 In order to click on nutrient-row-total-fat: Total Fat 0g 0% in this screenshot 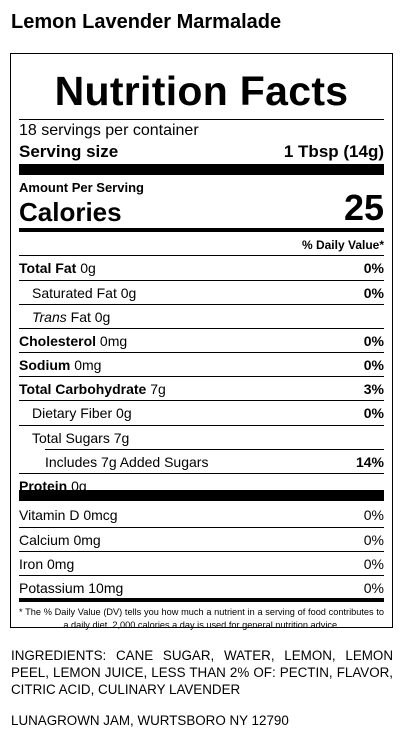, I will do `click(201, 268)`.